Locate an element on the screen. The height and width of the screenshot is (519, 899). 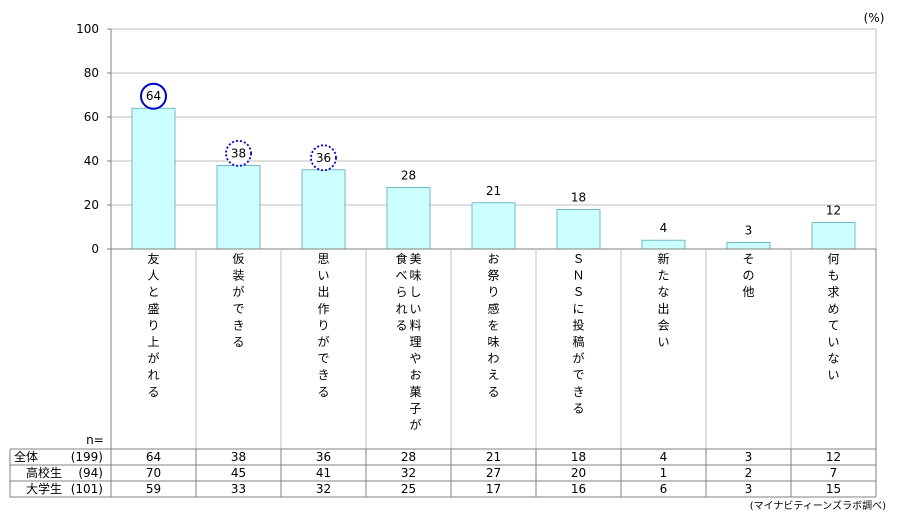
table-cell: 2 is located at coordinates (749, 473).